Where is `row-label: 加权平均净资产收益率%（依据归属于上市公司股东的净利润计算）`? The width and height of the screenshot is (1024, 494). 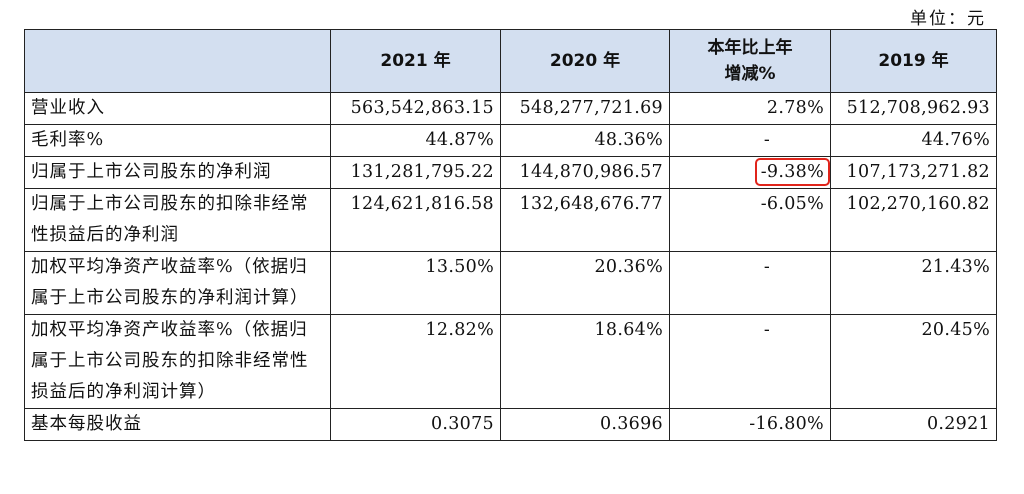
row-label: 加权平均净资产收益率%（依据归属于上市公司股东的净利润计算） is located at coordinates (177, 283).